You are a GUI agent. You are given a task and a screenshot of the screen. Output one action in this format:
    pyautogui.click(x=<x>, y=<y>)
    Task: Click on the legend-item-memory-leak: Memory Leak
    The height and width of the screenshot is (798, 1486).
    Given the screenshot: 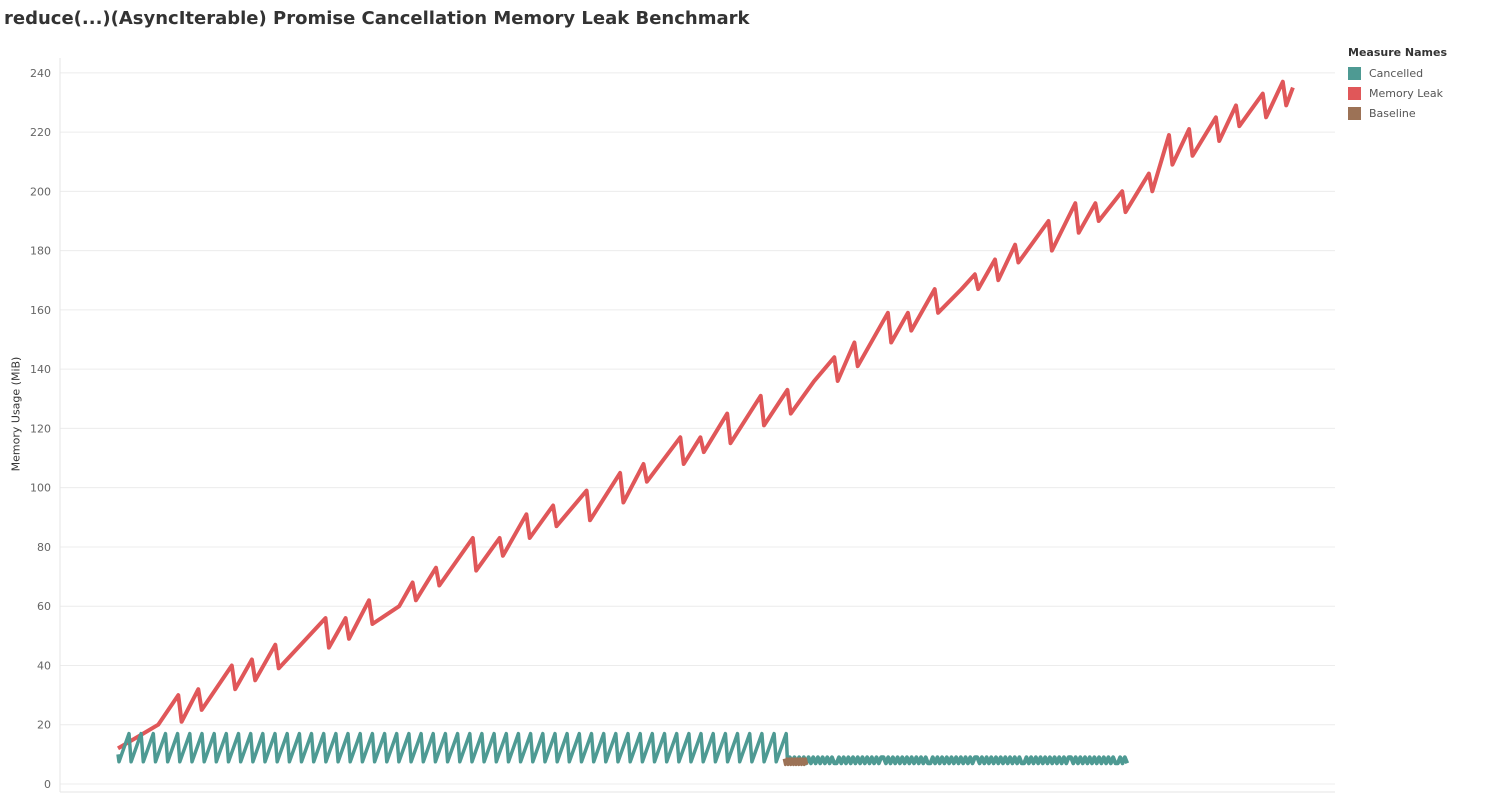 What is the action you would take?
    pyautogui.click(x=1397, y=93)
    